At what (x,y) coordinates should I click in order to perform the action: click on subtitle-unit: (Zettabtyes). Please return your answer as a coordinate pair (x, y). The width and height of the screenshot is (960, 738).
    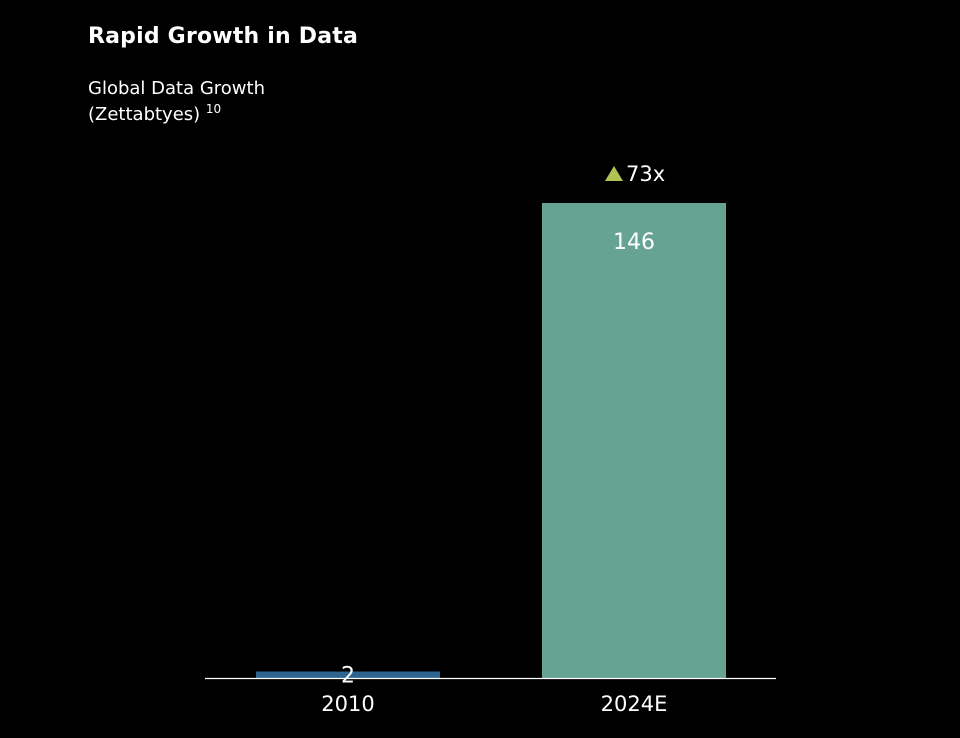
    Looking at the image, I should click on (144, 114).